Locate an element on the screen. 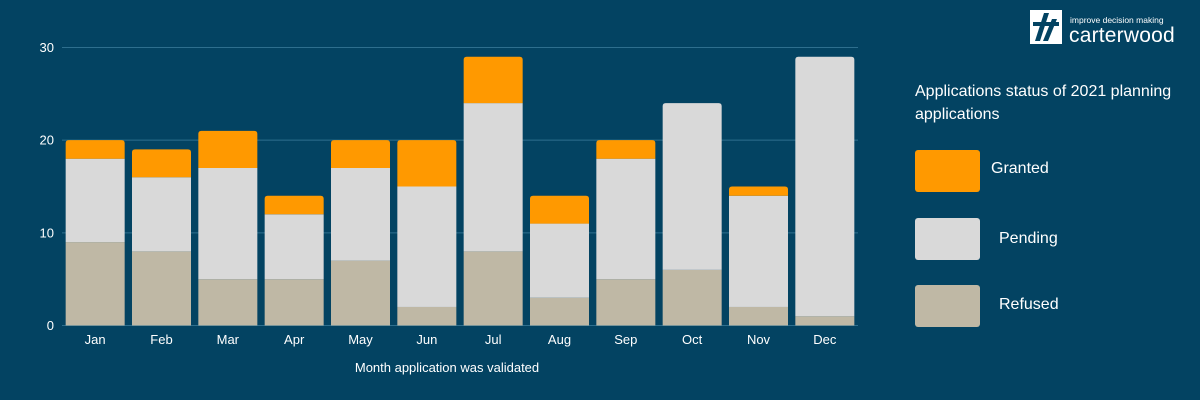  bar-pending-oct is located at coordinates (692, 186).